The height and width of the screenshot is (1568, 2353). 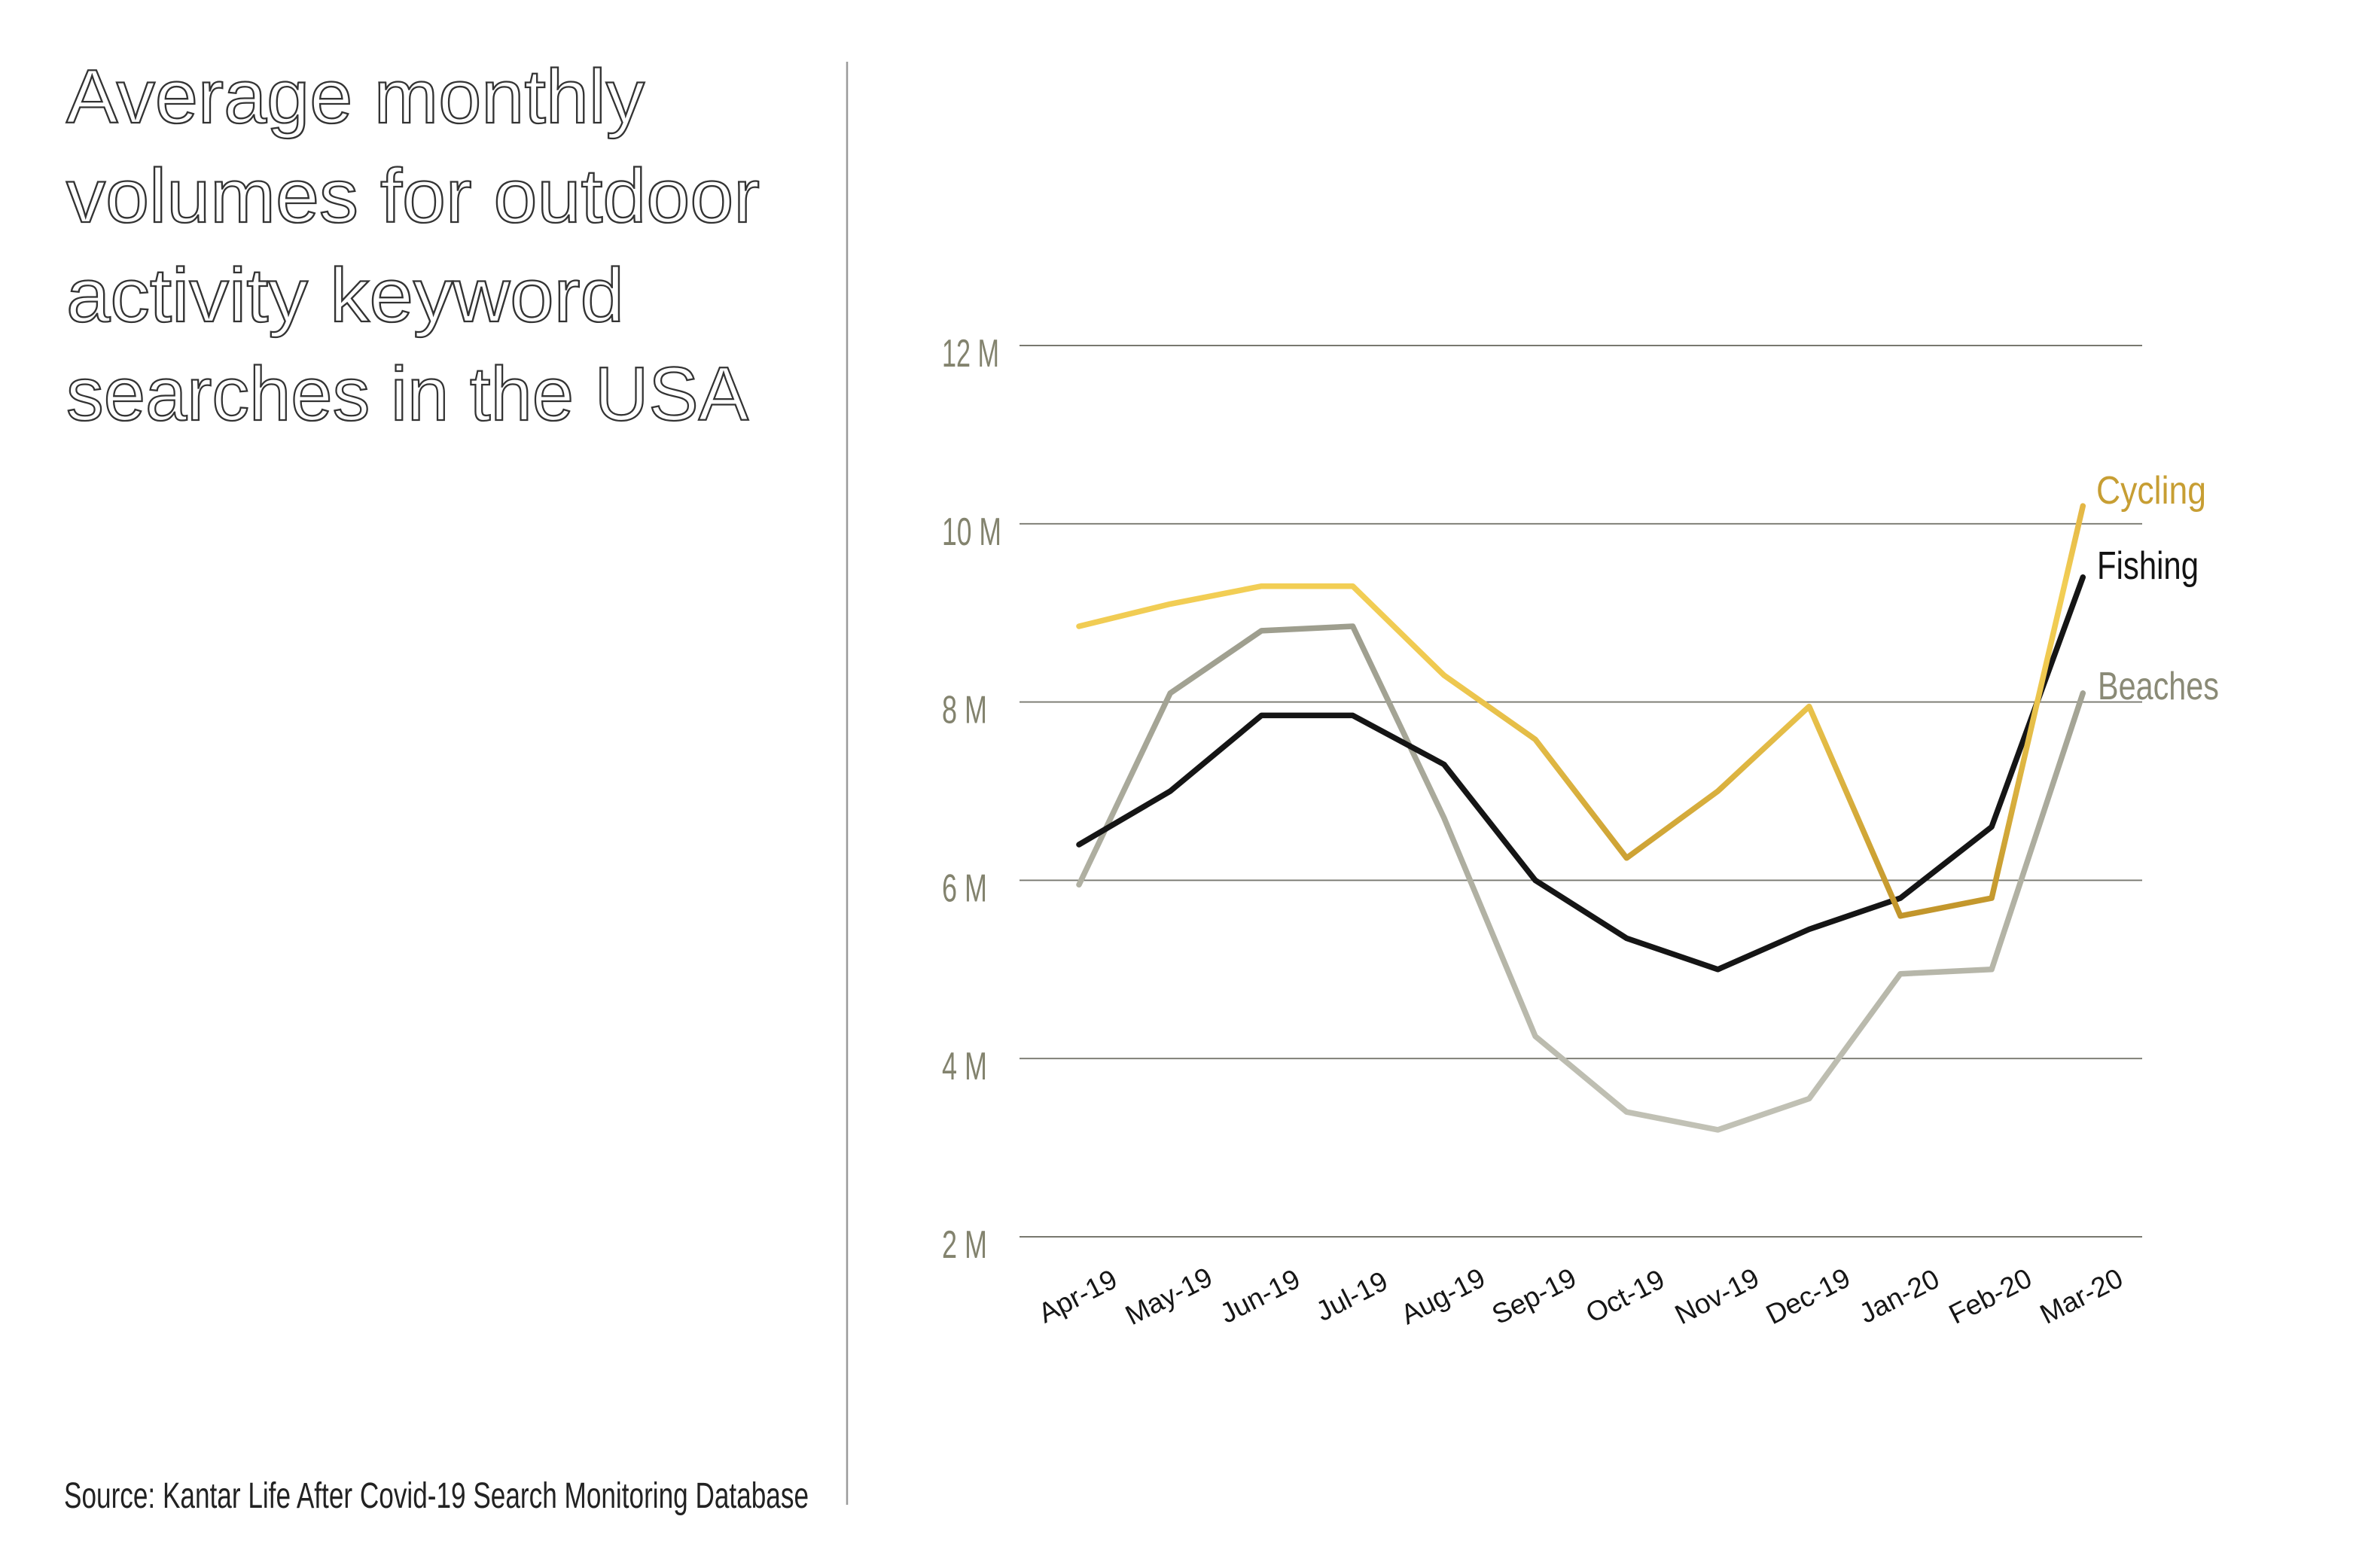 I want to click on svg-text: Aug-19, so click(x=1443, y=1296).